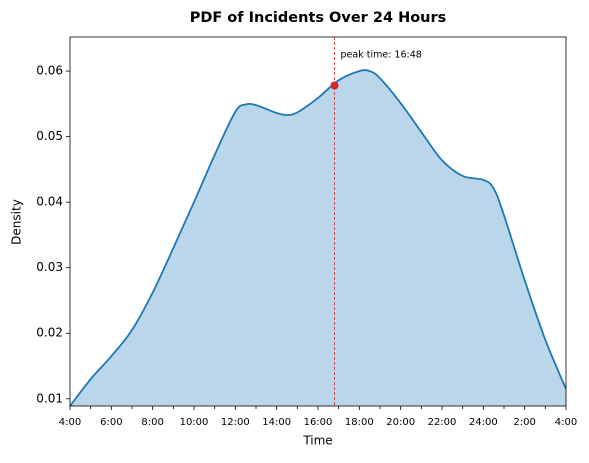 This screenshot has height=463, width=589. Describe the element at coordinates (334, 85) in the screenshot. I see `peak-point` at that location.